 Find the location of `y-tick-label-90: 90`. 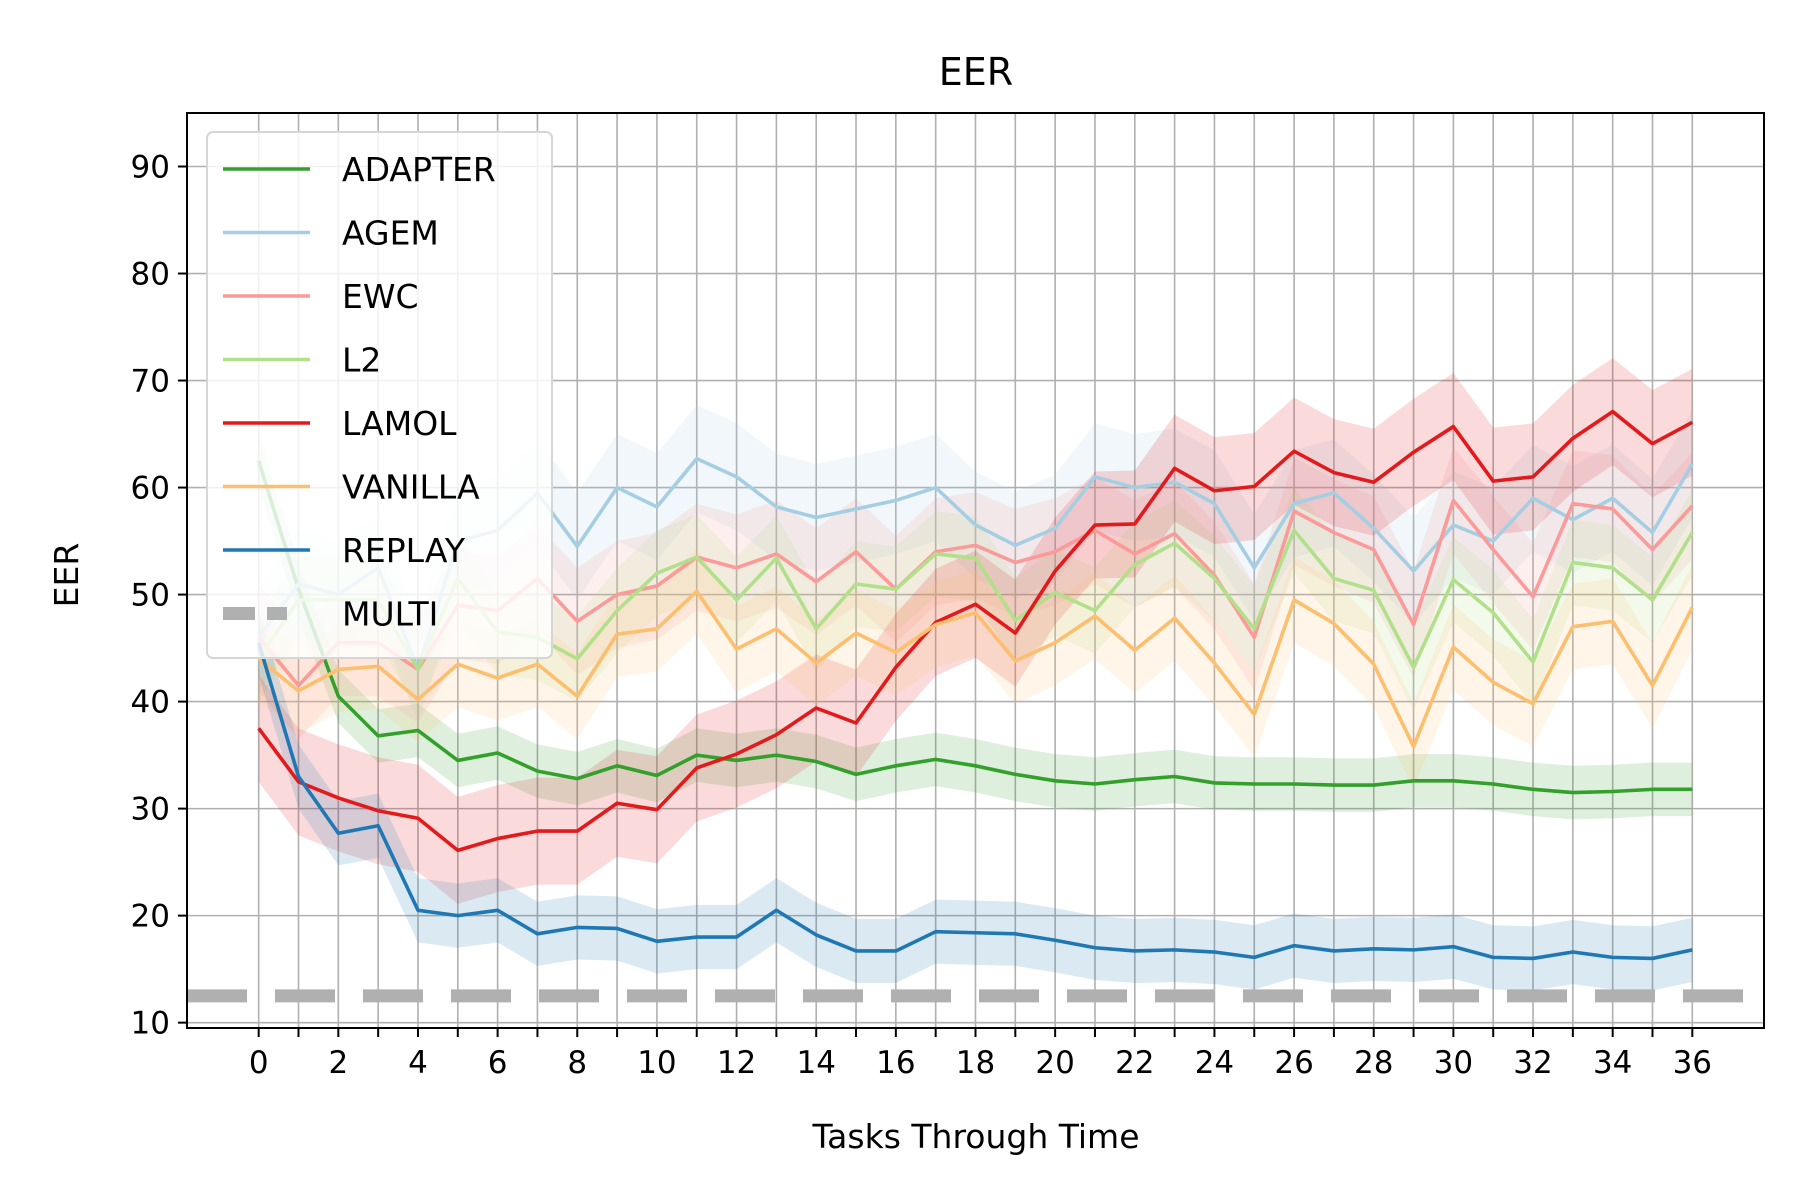

y-tick-label-90: 90 is located at coordinates (150, 168).